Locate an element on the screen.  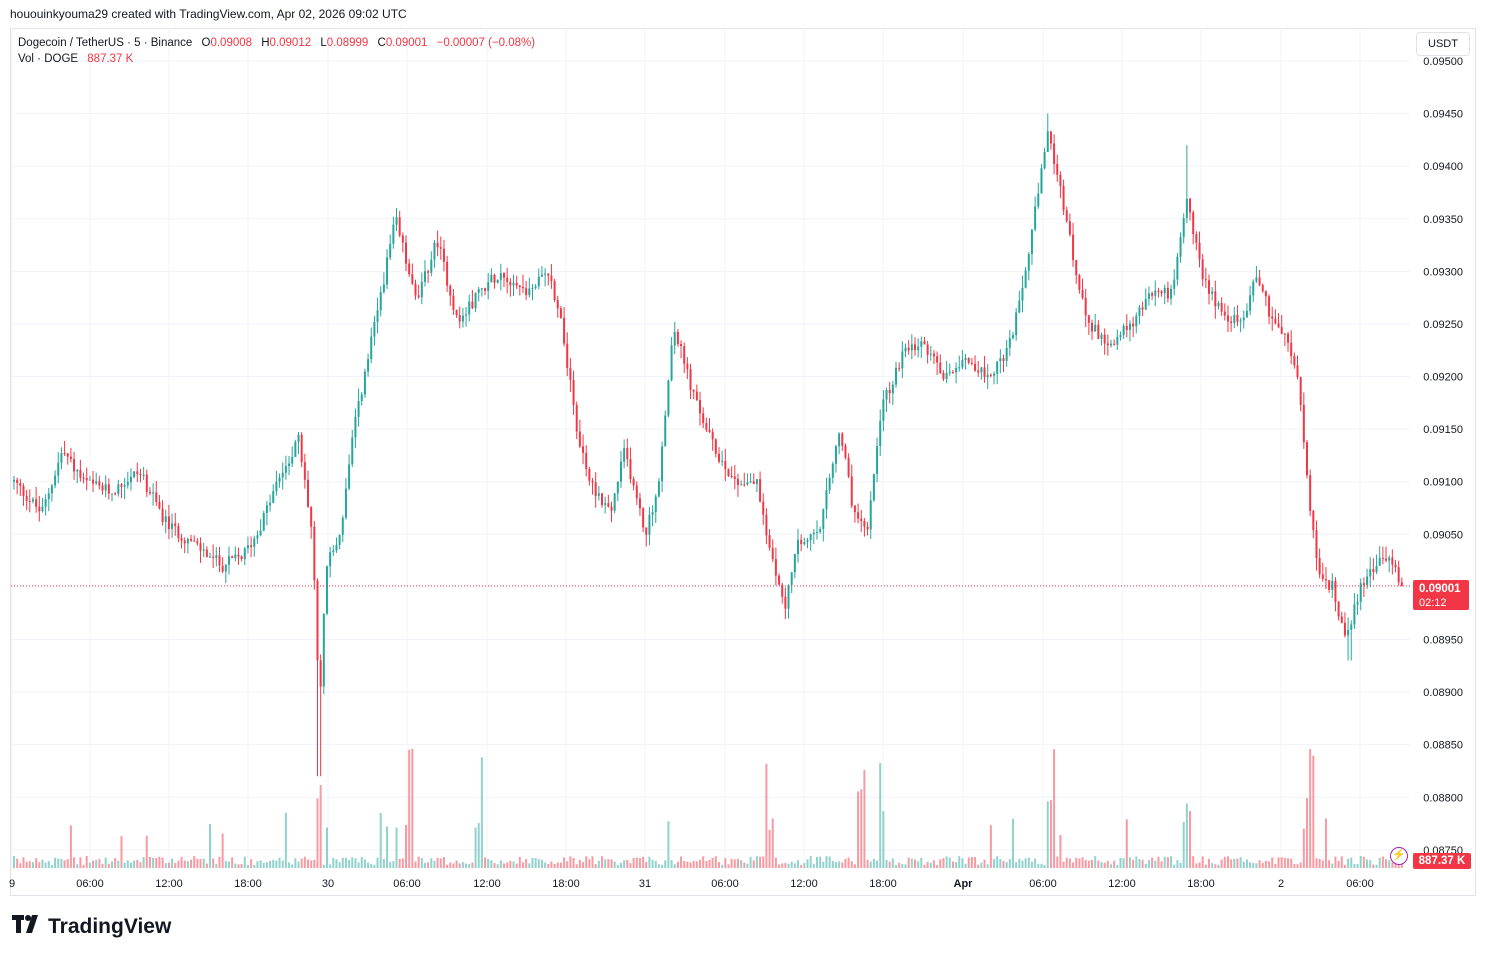
high-value: 0.09012 is located at coordinates (290, 43).